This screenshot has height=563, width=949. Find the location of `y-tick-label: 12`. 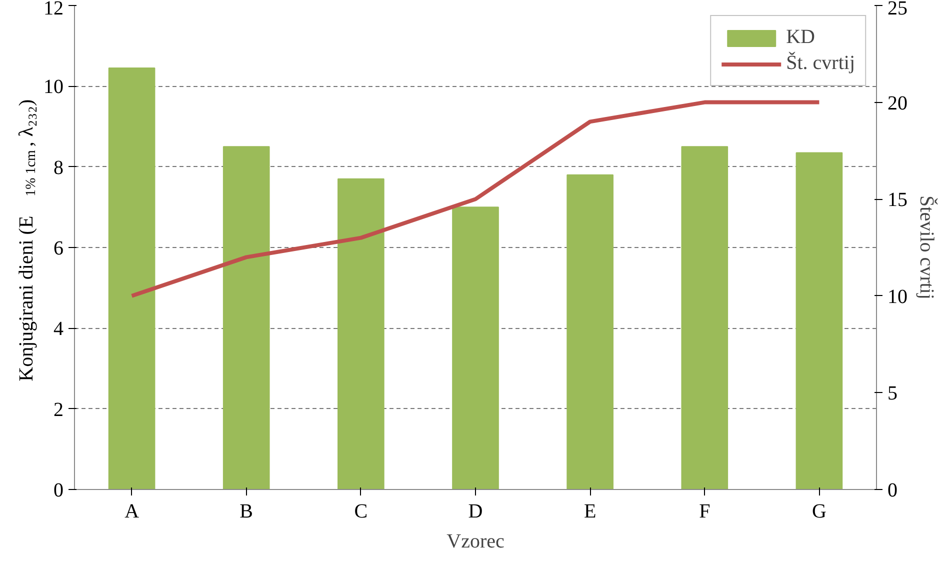

y-tick-label: 12 is located at coordinates (54, 10).